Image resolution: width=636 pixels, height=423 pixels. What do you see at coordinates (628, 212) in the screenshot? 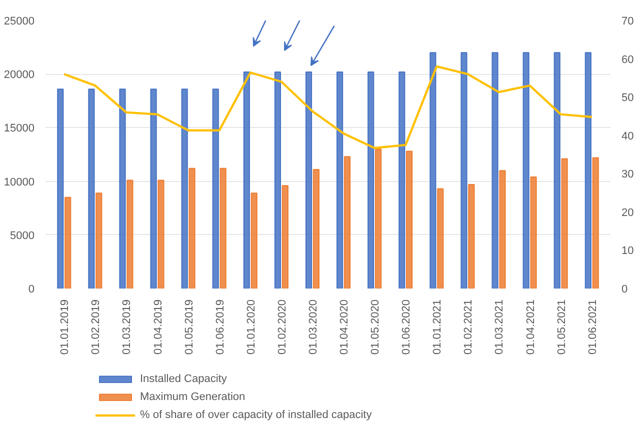
I see `y2-tick-label: 20` at bounding box center [628, 212].